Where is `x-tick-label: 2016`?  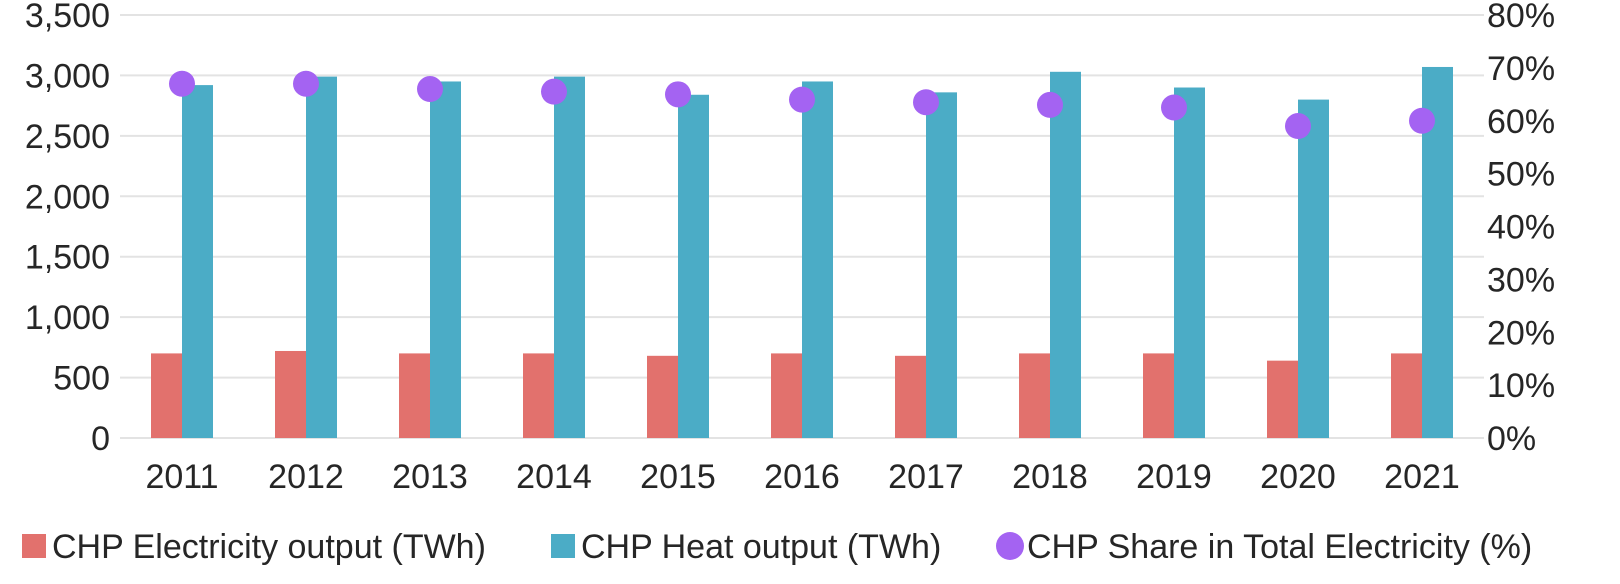
x-tick-label: 2016 is located at coordinates (802, 477).